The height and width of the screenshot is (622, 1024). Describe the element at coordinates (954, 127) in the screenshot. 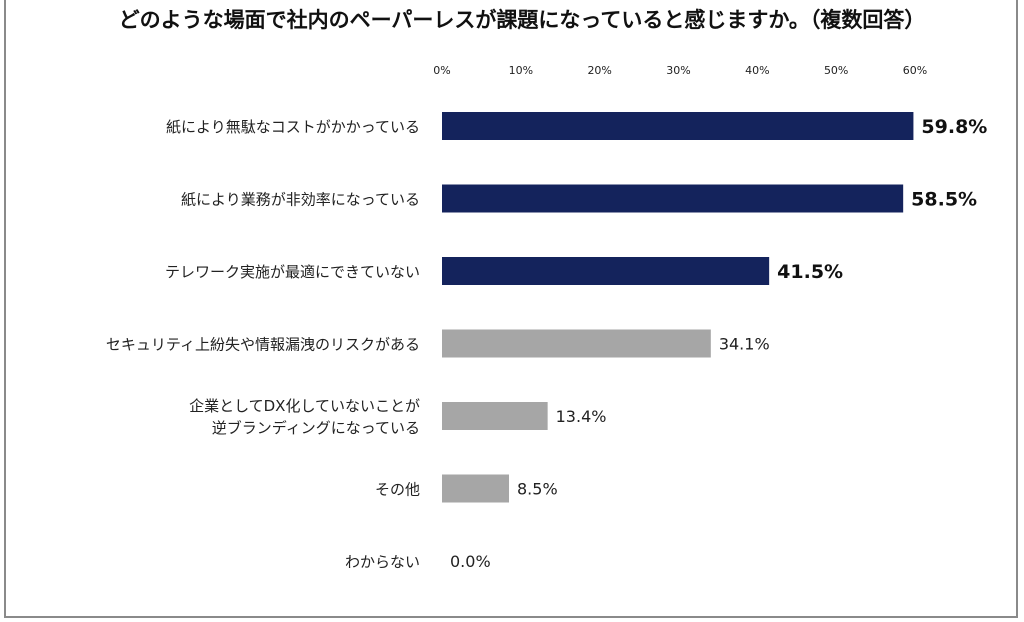

I see `data-label: 59.8%` at that location.